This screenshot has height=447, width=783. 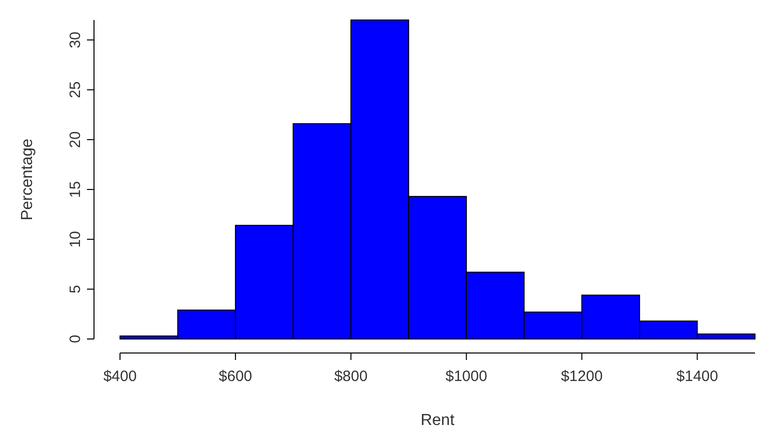 What do you see at coordinates (27, 179) in the screenshot?
I see `y-axis-title: Percentage` at bounding box center [27, 179].